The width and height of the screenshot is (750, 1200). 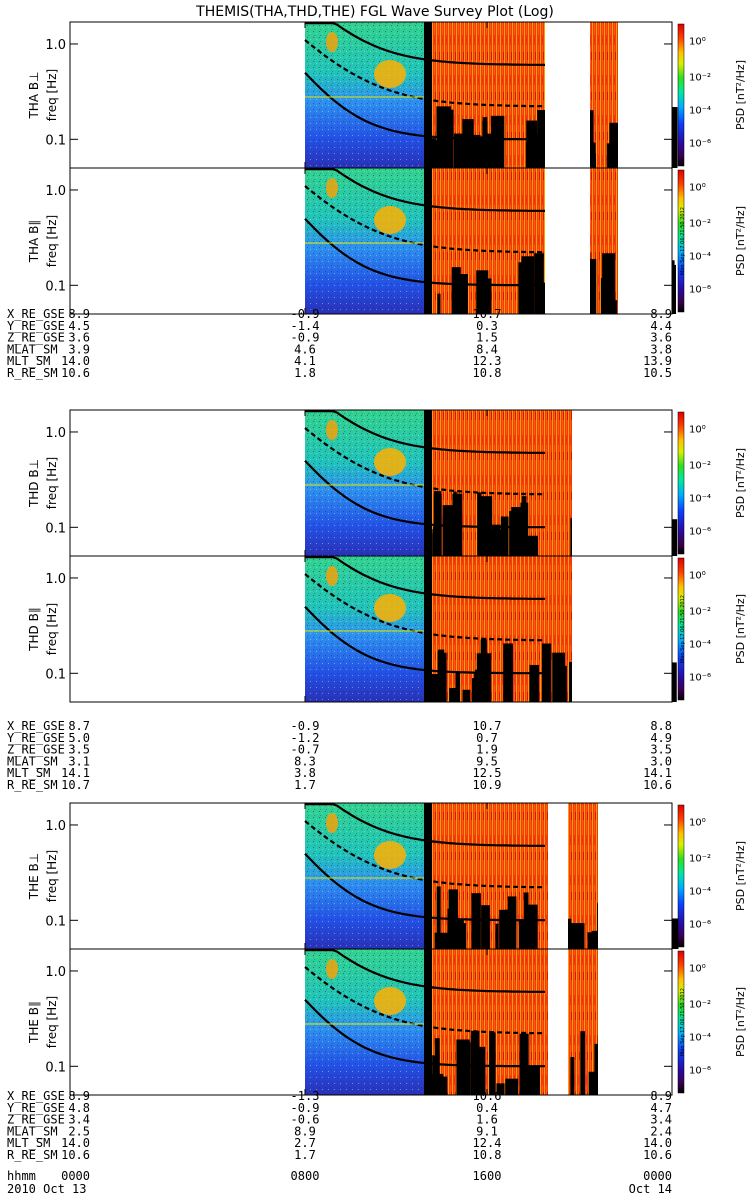 What do you see at coordinates (79, 338) in the screenshot?
I see `ephem-value: 3.6` at bounding box center [79, 338].